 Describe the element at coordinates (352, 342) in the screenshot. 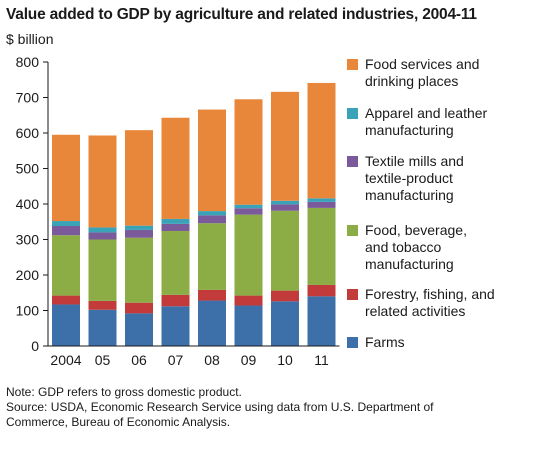

I see `legend-swatch-farms` at that location.